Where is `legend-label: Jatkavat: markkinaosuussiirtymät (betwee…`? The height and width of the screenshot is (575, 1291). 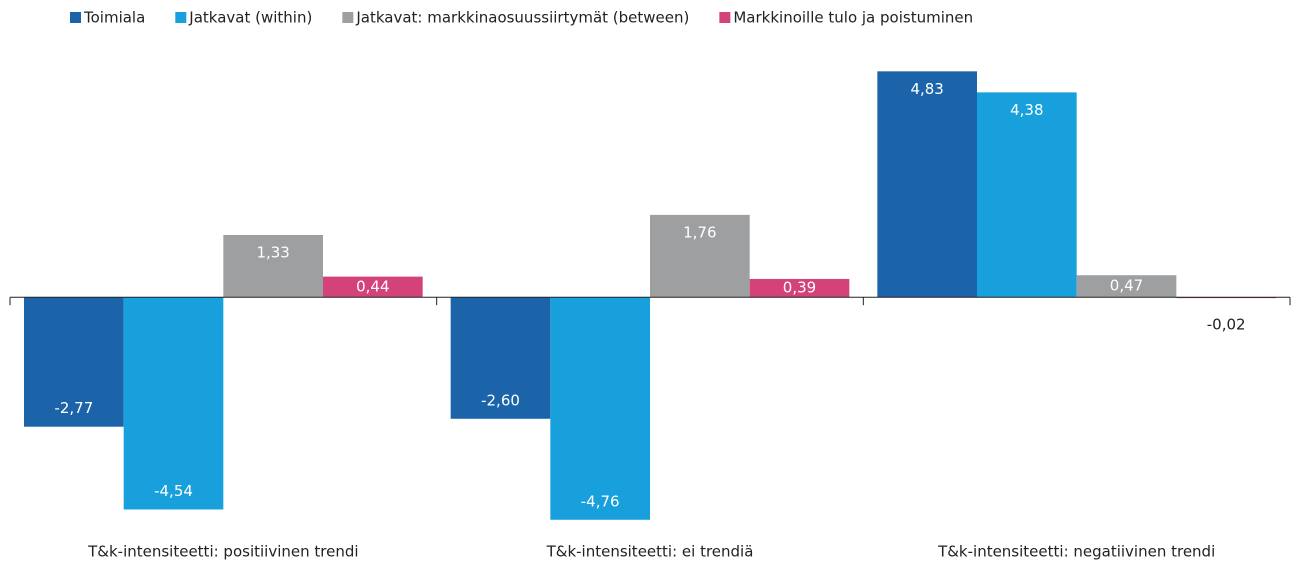
legend-label: Jatkavat: markkinaosuussiirtymät (betwee… is located at coordinates (522, 18).